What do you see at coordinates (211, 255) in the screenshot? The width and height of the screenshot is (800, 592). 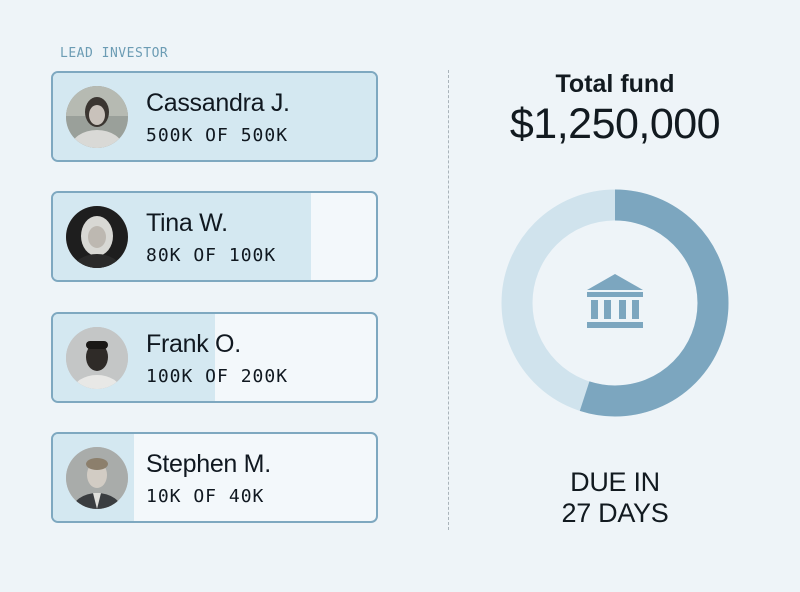 I see `investor-amount: 80K OF 100K` at bounding box center [211, 255].